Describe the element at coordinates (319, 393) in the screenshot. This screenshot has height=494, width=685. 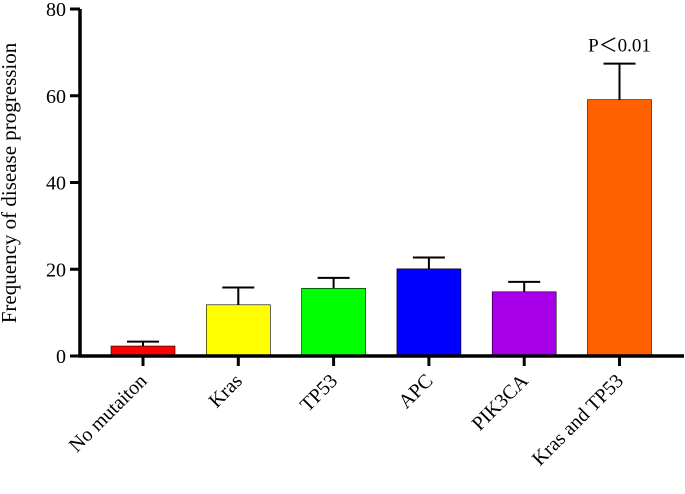
I see `x-tick-label: TP53` at that location.